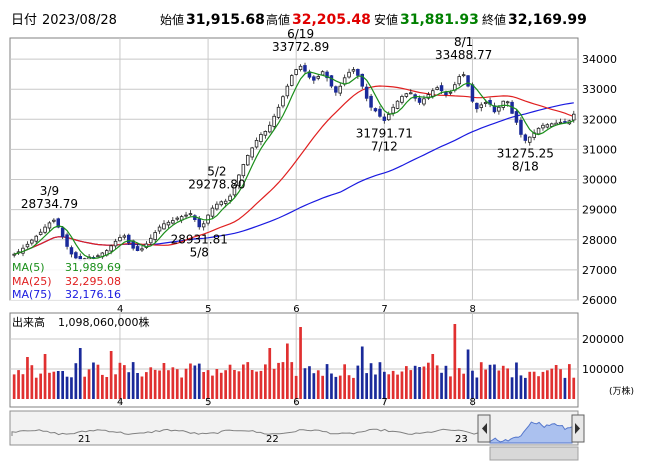  I want to click on volume-bars, so click(294, 361).